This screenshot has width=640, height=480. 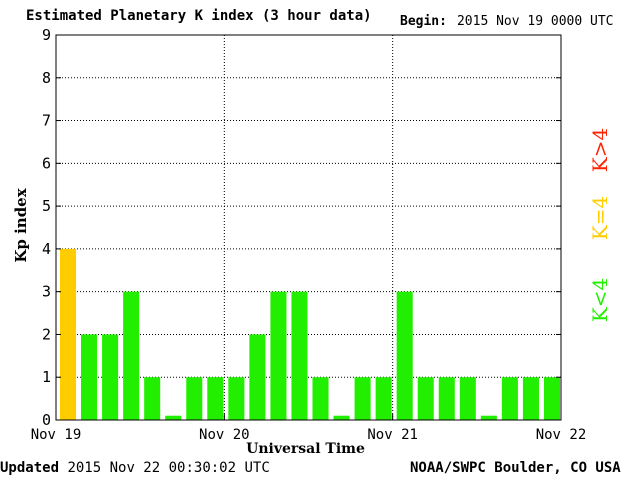 I want to click on updated-time: Updated 2015 Nov 22 00:30:02 UTC, so click(x=135, y=468).